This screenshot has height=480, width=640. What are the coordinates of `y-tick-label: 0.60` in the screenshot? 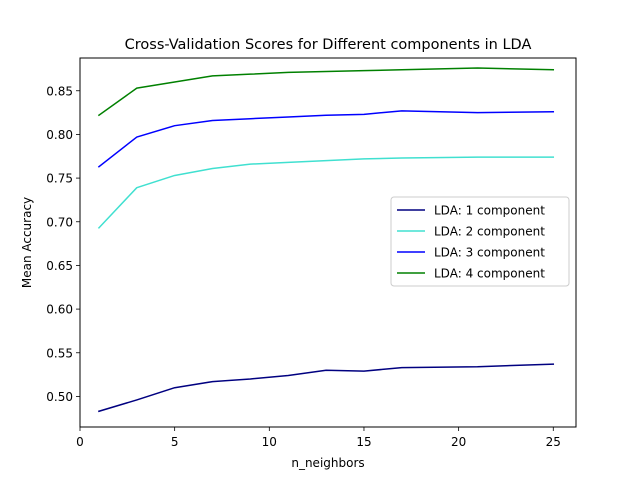 It's located at (59, 310).